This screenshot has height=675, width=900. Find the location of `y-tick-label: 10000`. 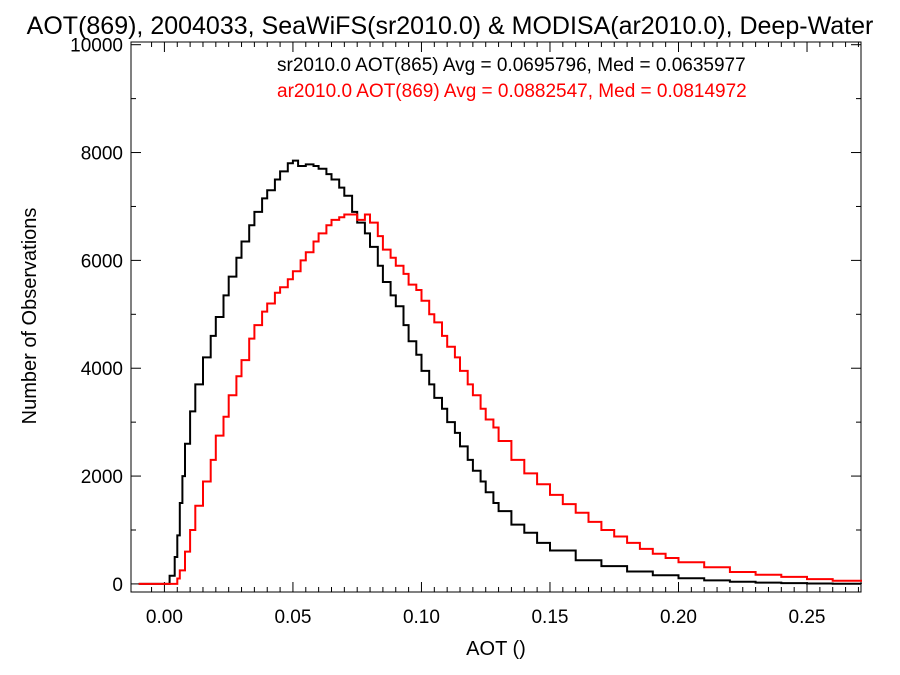

y-tick-label: 10000 is located at coordinates (96, 46).